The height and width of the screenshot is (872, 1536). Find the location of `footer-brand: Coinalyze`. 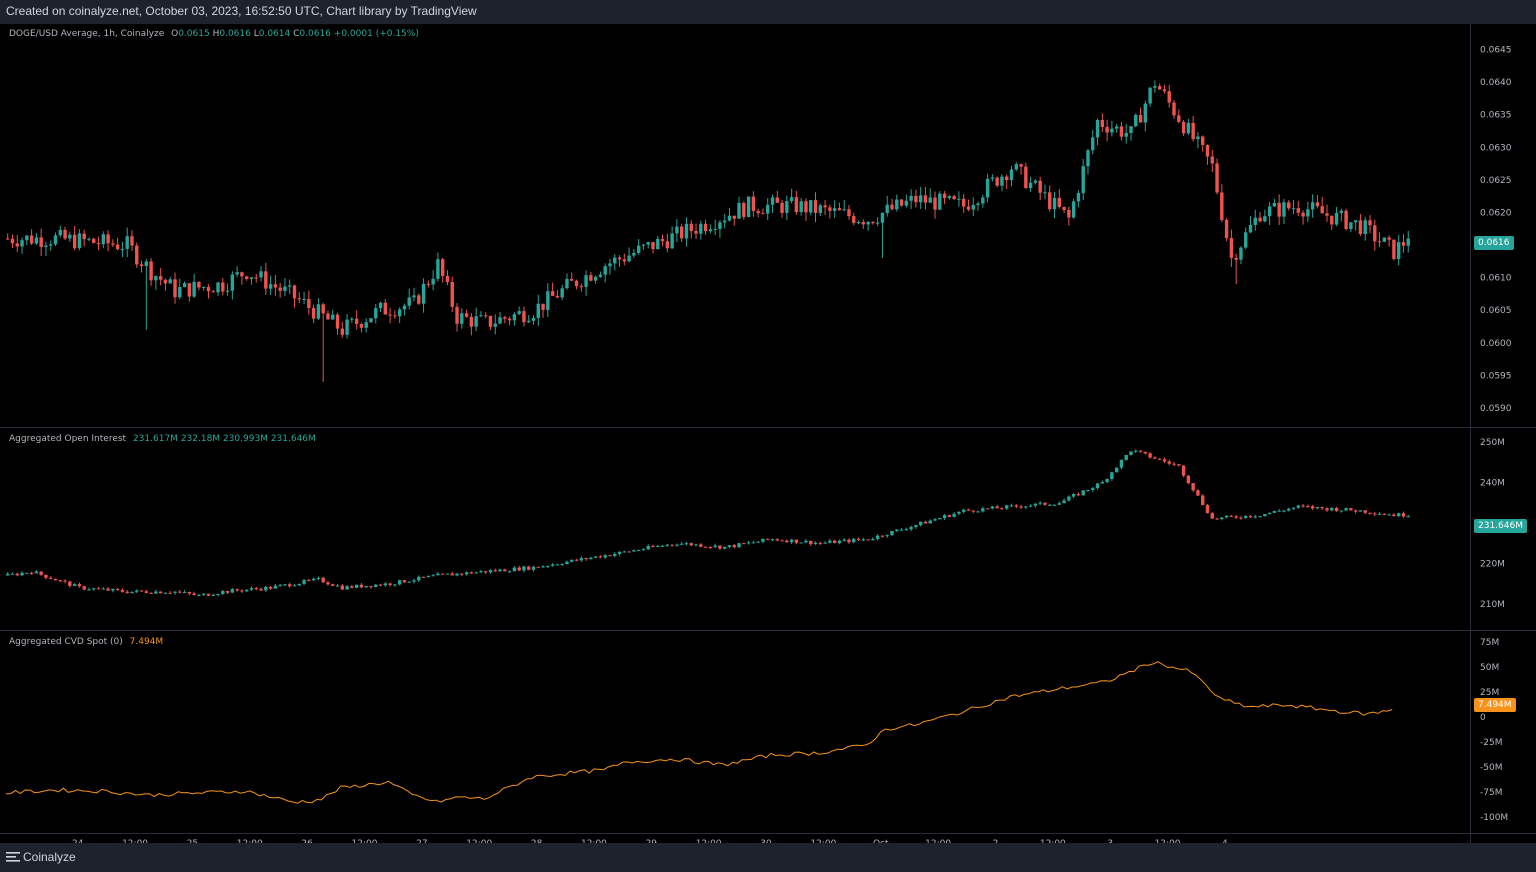

footer-brand: Coinalyze is located at coordinates (49, 857).